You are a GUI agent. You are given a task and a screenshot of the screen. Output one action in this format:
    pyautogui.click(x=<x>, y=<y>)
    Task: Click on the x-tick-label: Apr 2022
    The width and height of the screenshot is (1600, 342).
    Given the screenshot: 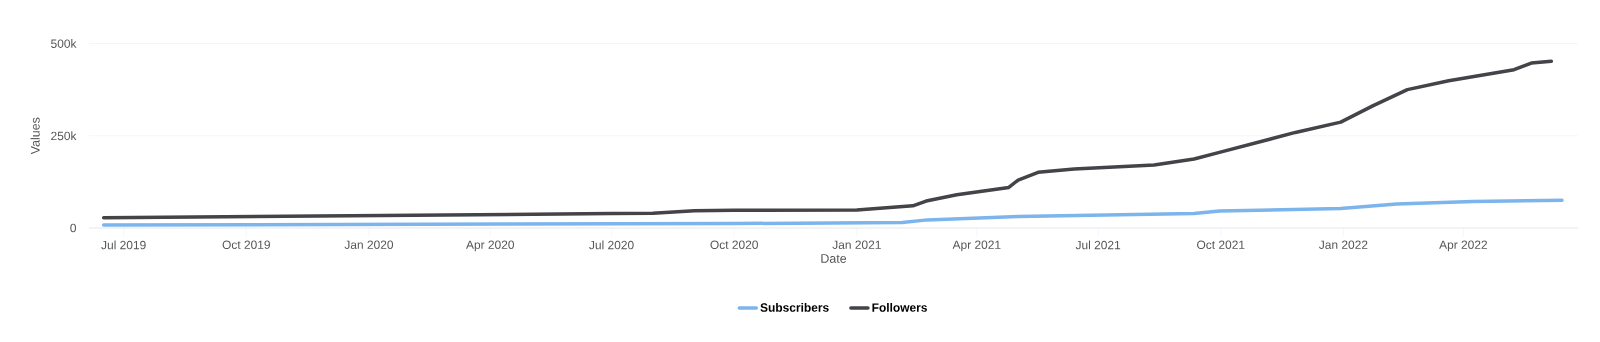 What is the action you would take?
    pyautogui.click(x=1463, y=246)
    